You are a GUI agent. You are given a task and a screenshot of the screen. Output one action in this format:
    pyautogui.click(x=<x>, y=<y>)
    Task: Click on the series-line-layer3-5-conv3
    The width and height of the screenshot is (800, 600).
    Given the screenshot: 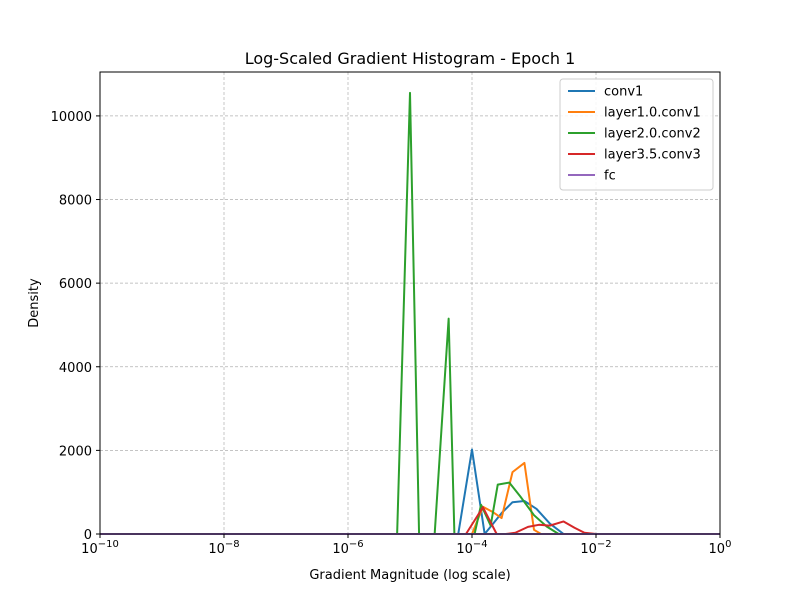 What is the action you would take?
    pyautogui.click(x=410, y=520)
    